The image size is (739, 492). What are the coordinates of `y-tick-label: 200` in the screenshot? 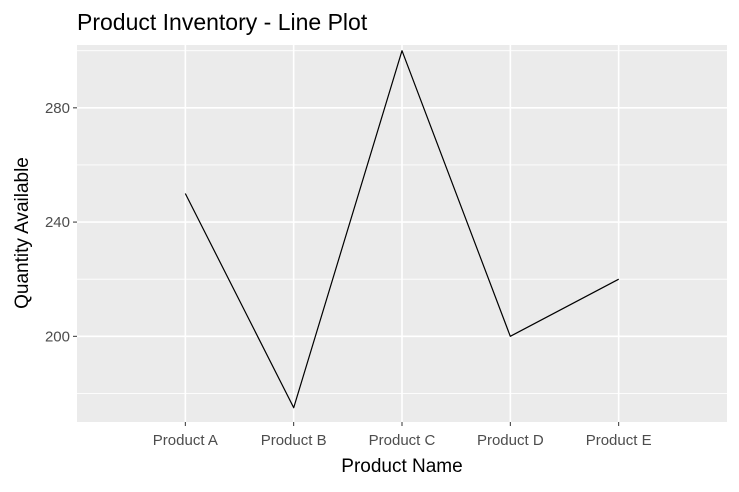 It's located at (57, 336).